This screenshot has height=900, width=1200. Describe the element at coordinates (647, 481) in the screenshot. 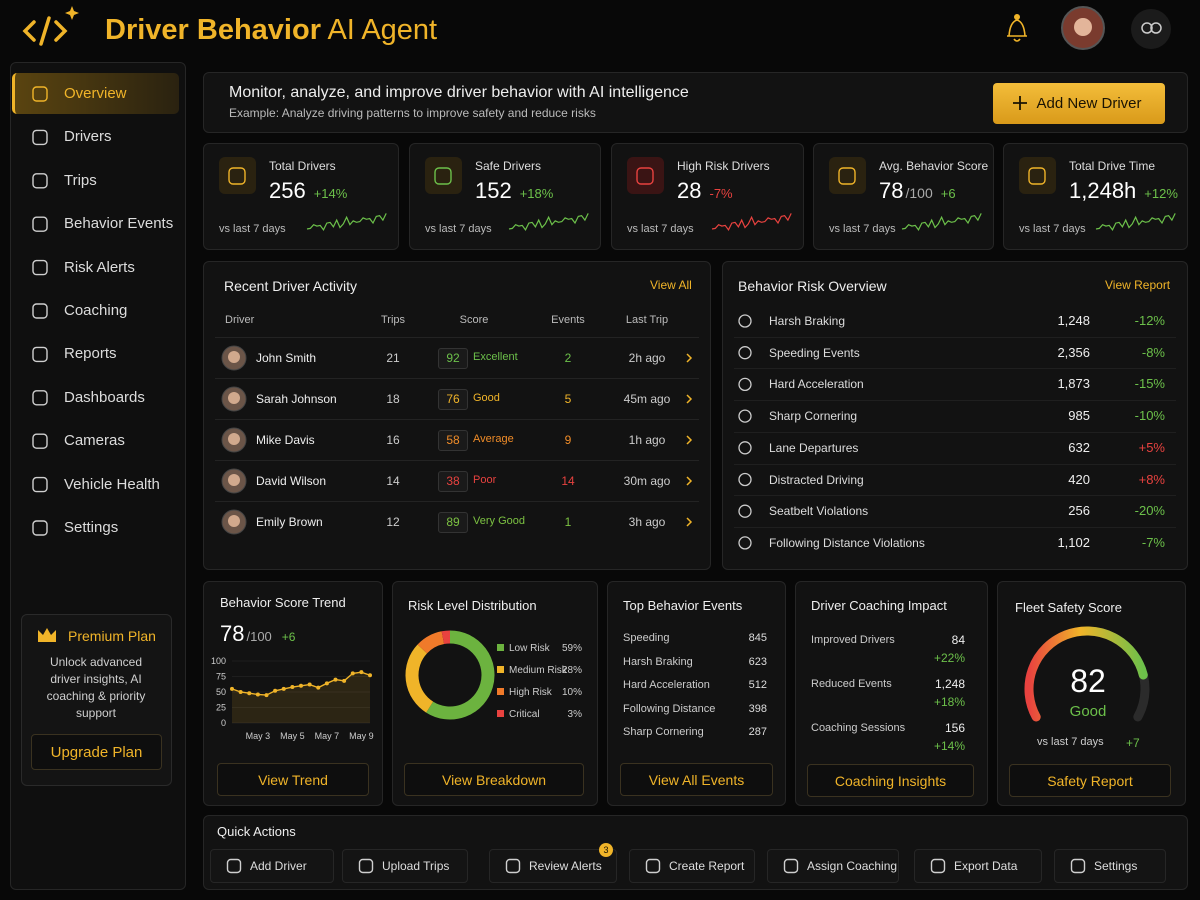

I see `last-trip: 30m ago` at that location.